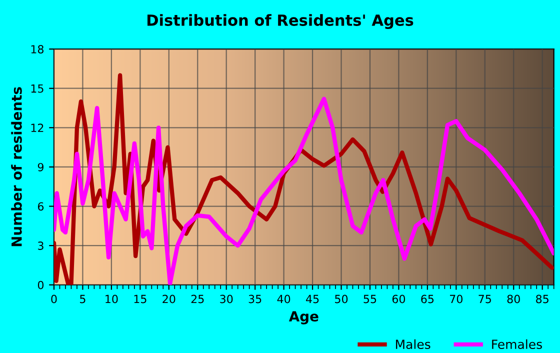 The width and height of the screenshot is (560, 353). Describe the element at coordinates (140, 299) in the screenshot. I see `x-tick-label: 15` at that location.